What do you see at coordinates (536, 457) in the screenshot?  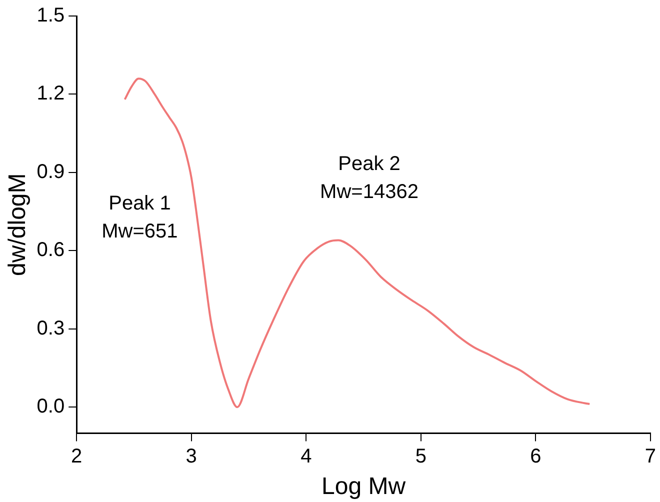 I see `x-tick-label: 6` at bounding box center [536, 457].